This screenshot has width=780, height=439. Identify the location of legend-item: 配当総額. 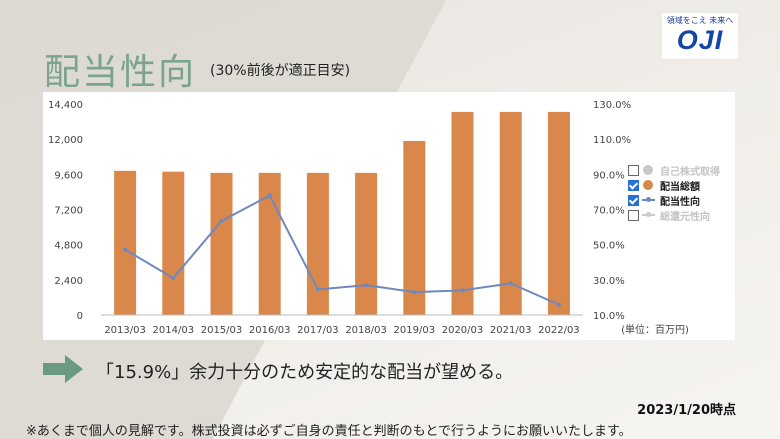
(683, 185).